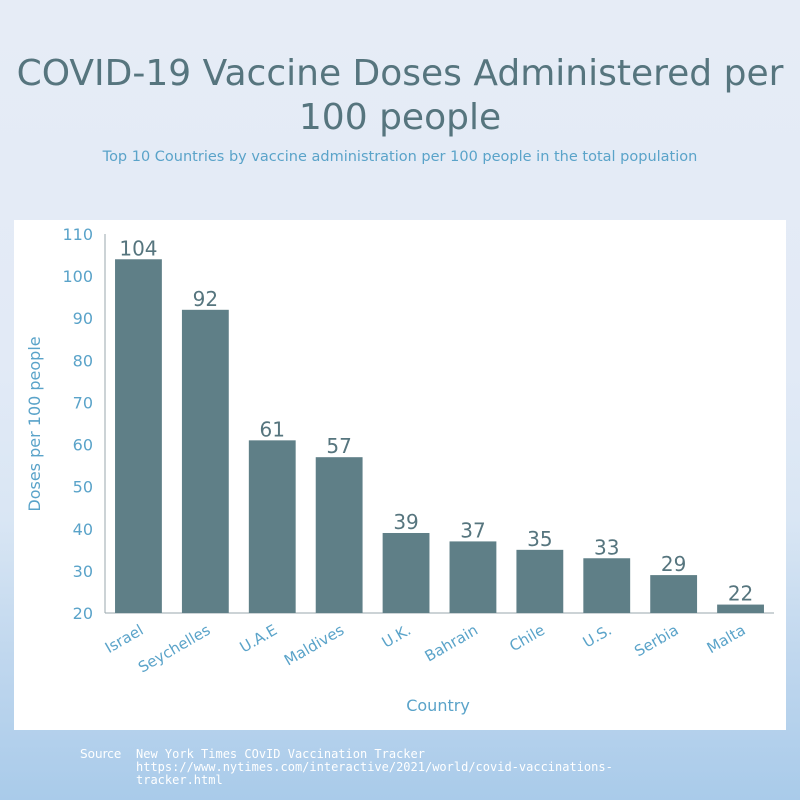  I want to click on x-tick-label: Malta, so click(726, 639).